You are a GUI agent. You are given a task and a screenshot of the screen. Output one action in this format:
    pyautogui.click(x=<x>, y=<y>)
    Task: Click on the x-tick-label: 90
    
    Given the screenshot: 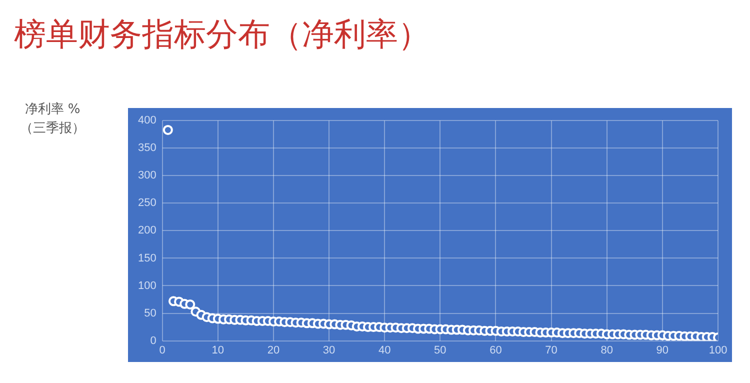 What is the action you would take?
    pyautogui.click(x=662, y=350)
    